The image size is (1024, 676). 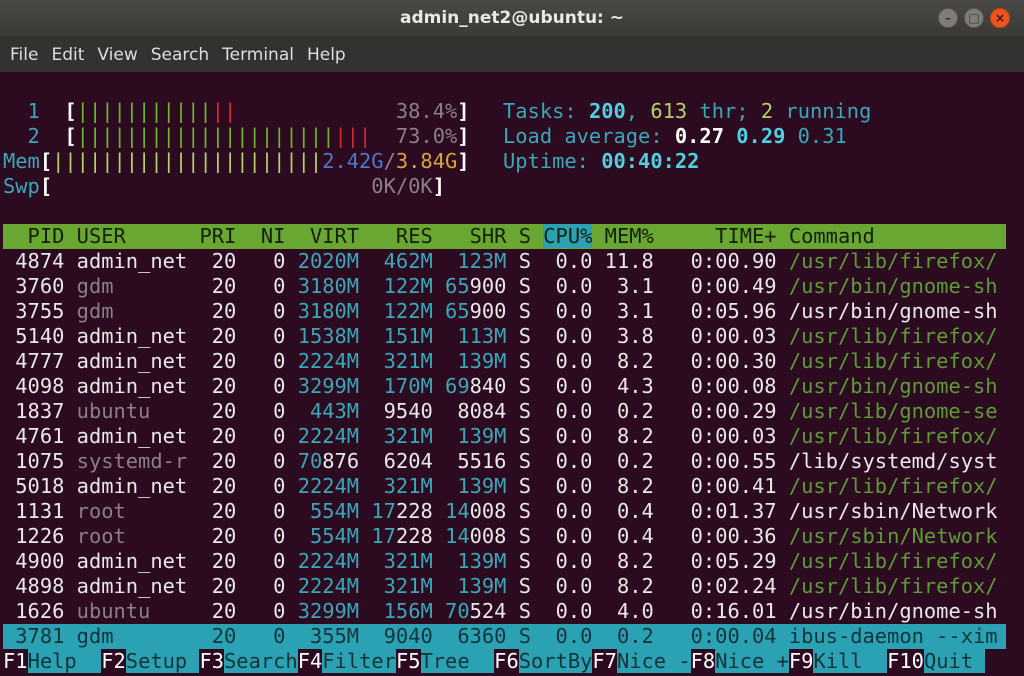 I want to click on window-title-bar: admin_net2@ubuntu: ~ – □ ×, so click(x=512, y=18).